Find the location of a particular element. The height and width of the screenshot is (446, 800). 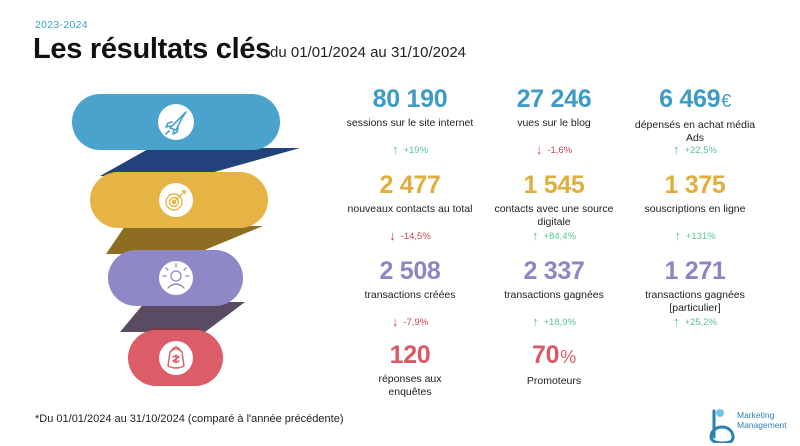

metric-label: souscriptions en ligne is located at coordinates (695, 209).